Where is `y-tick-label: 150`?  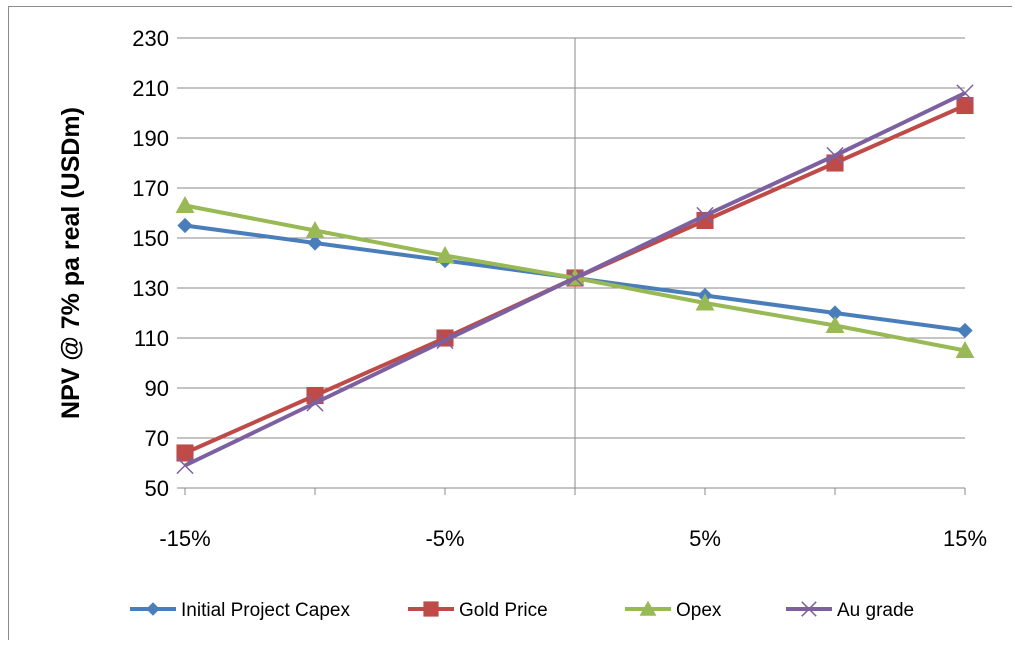
y-tick-label: 150 is located at coordinates (150, 238).